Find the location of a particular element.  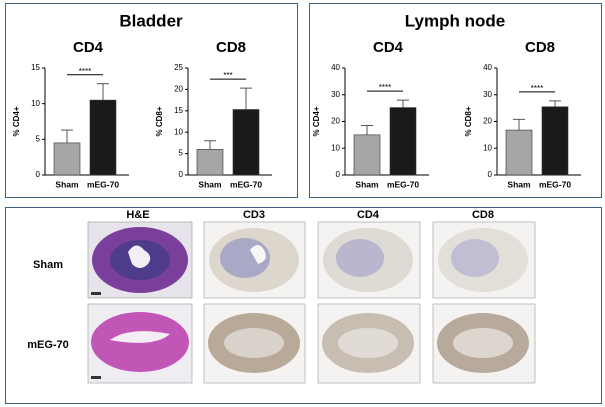

row-label: Sham is located at coordinates (48, 265).